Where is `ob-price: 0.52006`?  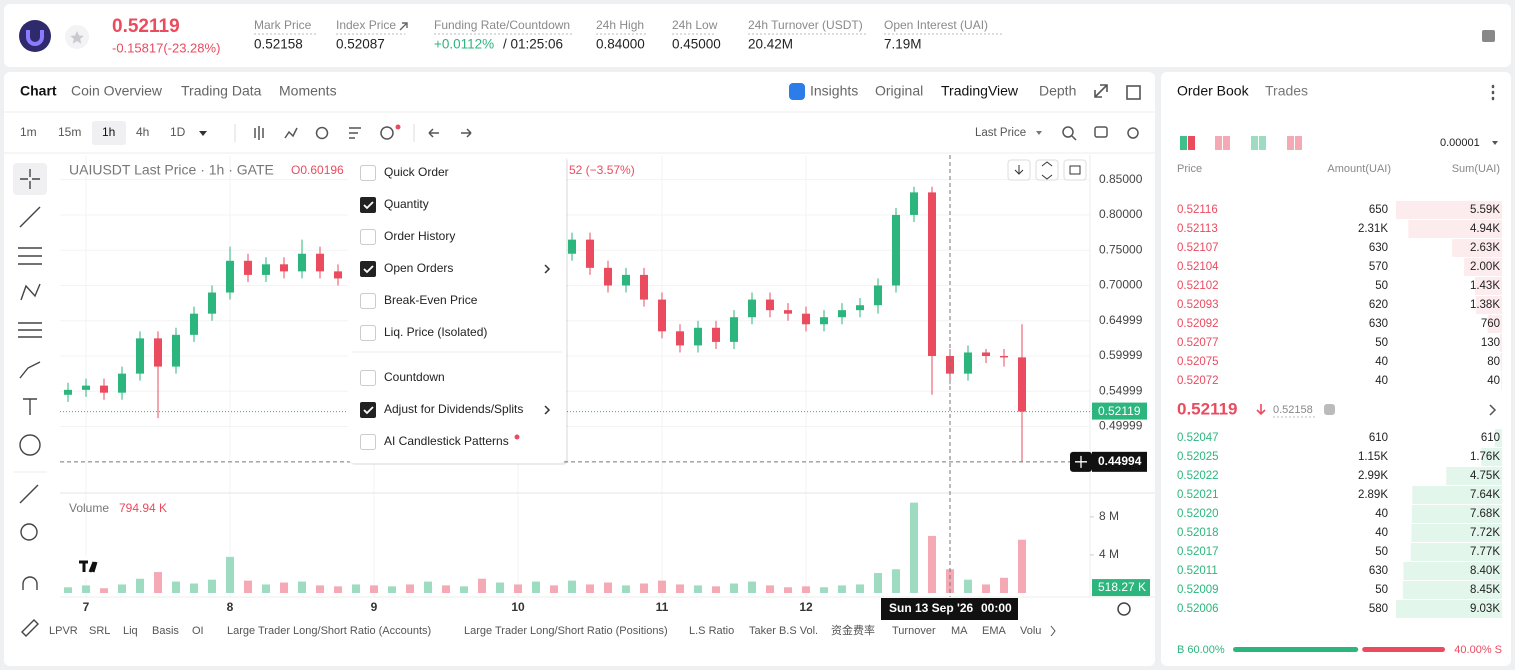 ob-price: 0.52006 is located at coordinates (1198, 609).